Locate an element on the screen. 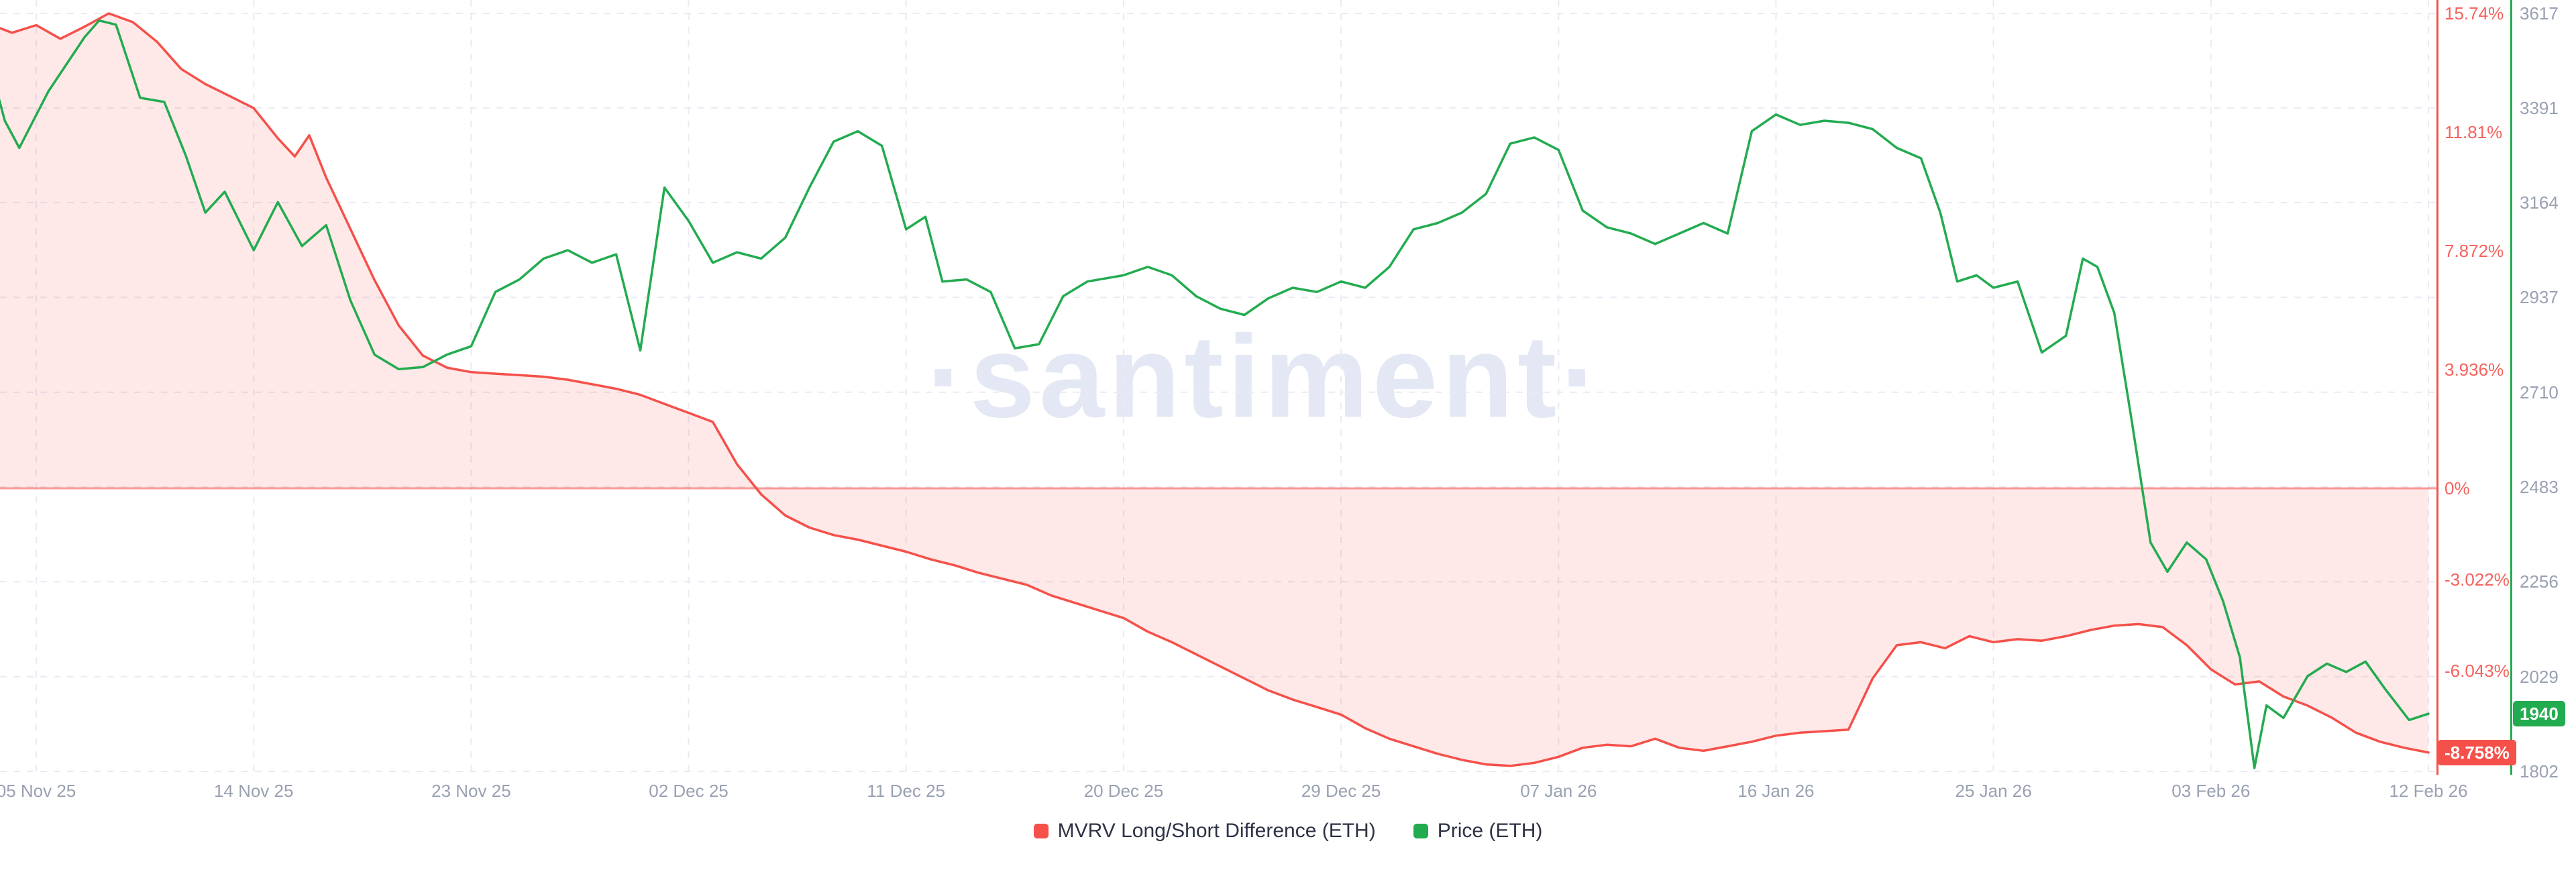 This screenshot has height=872, width=2576. percent-axis-tick: 0% is located at coordinates (2457, 488).